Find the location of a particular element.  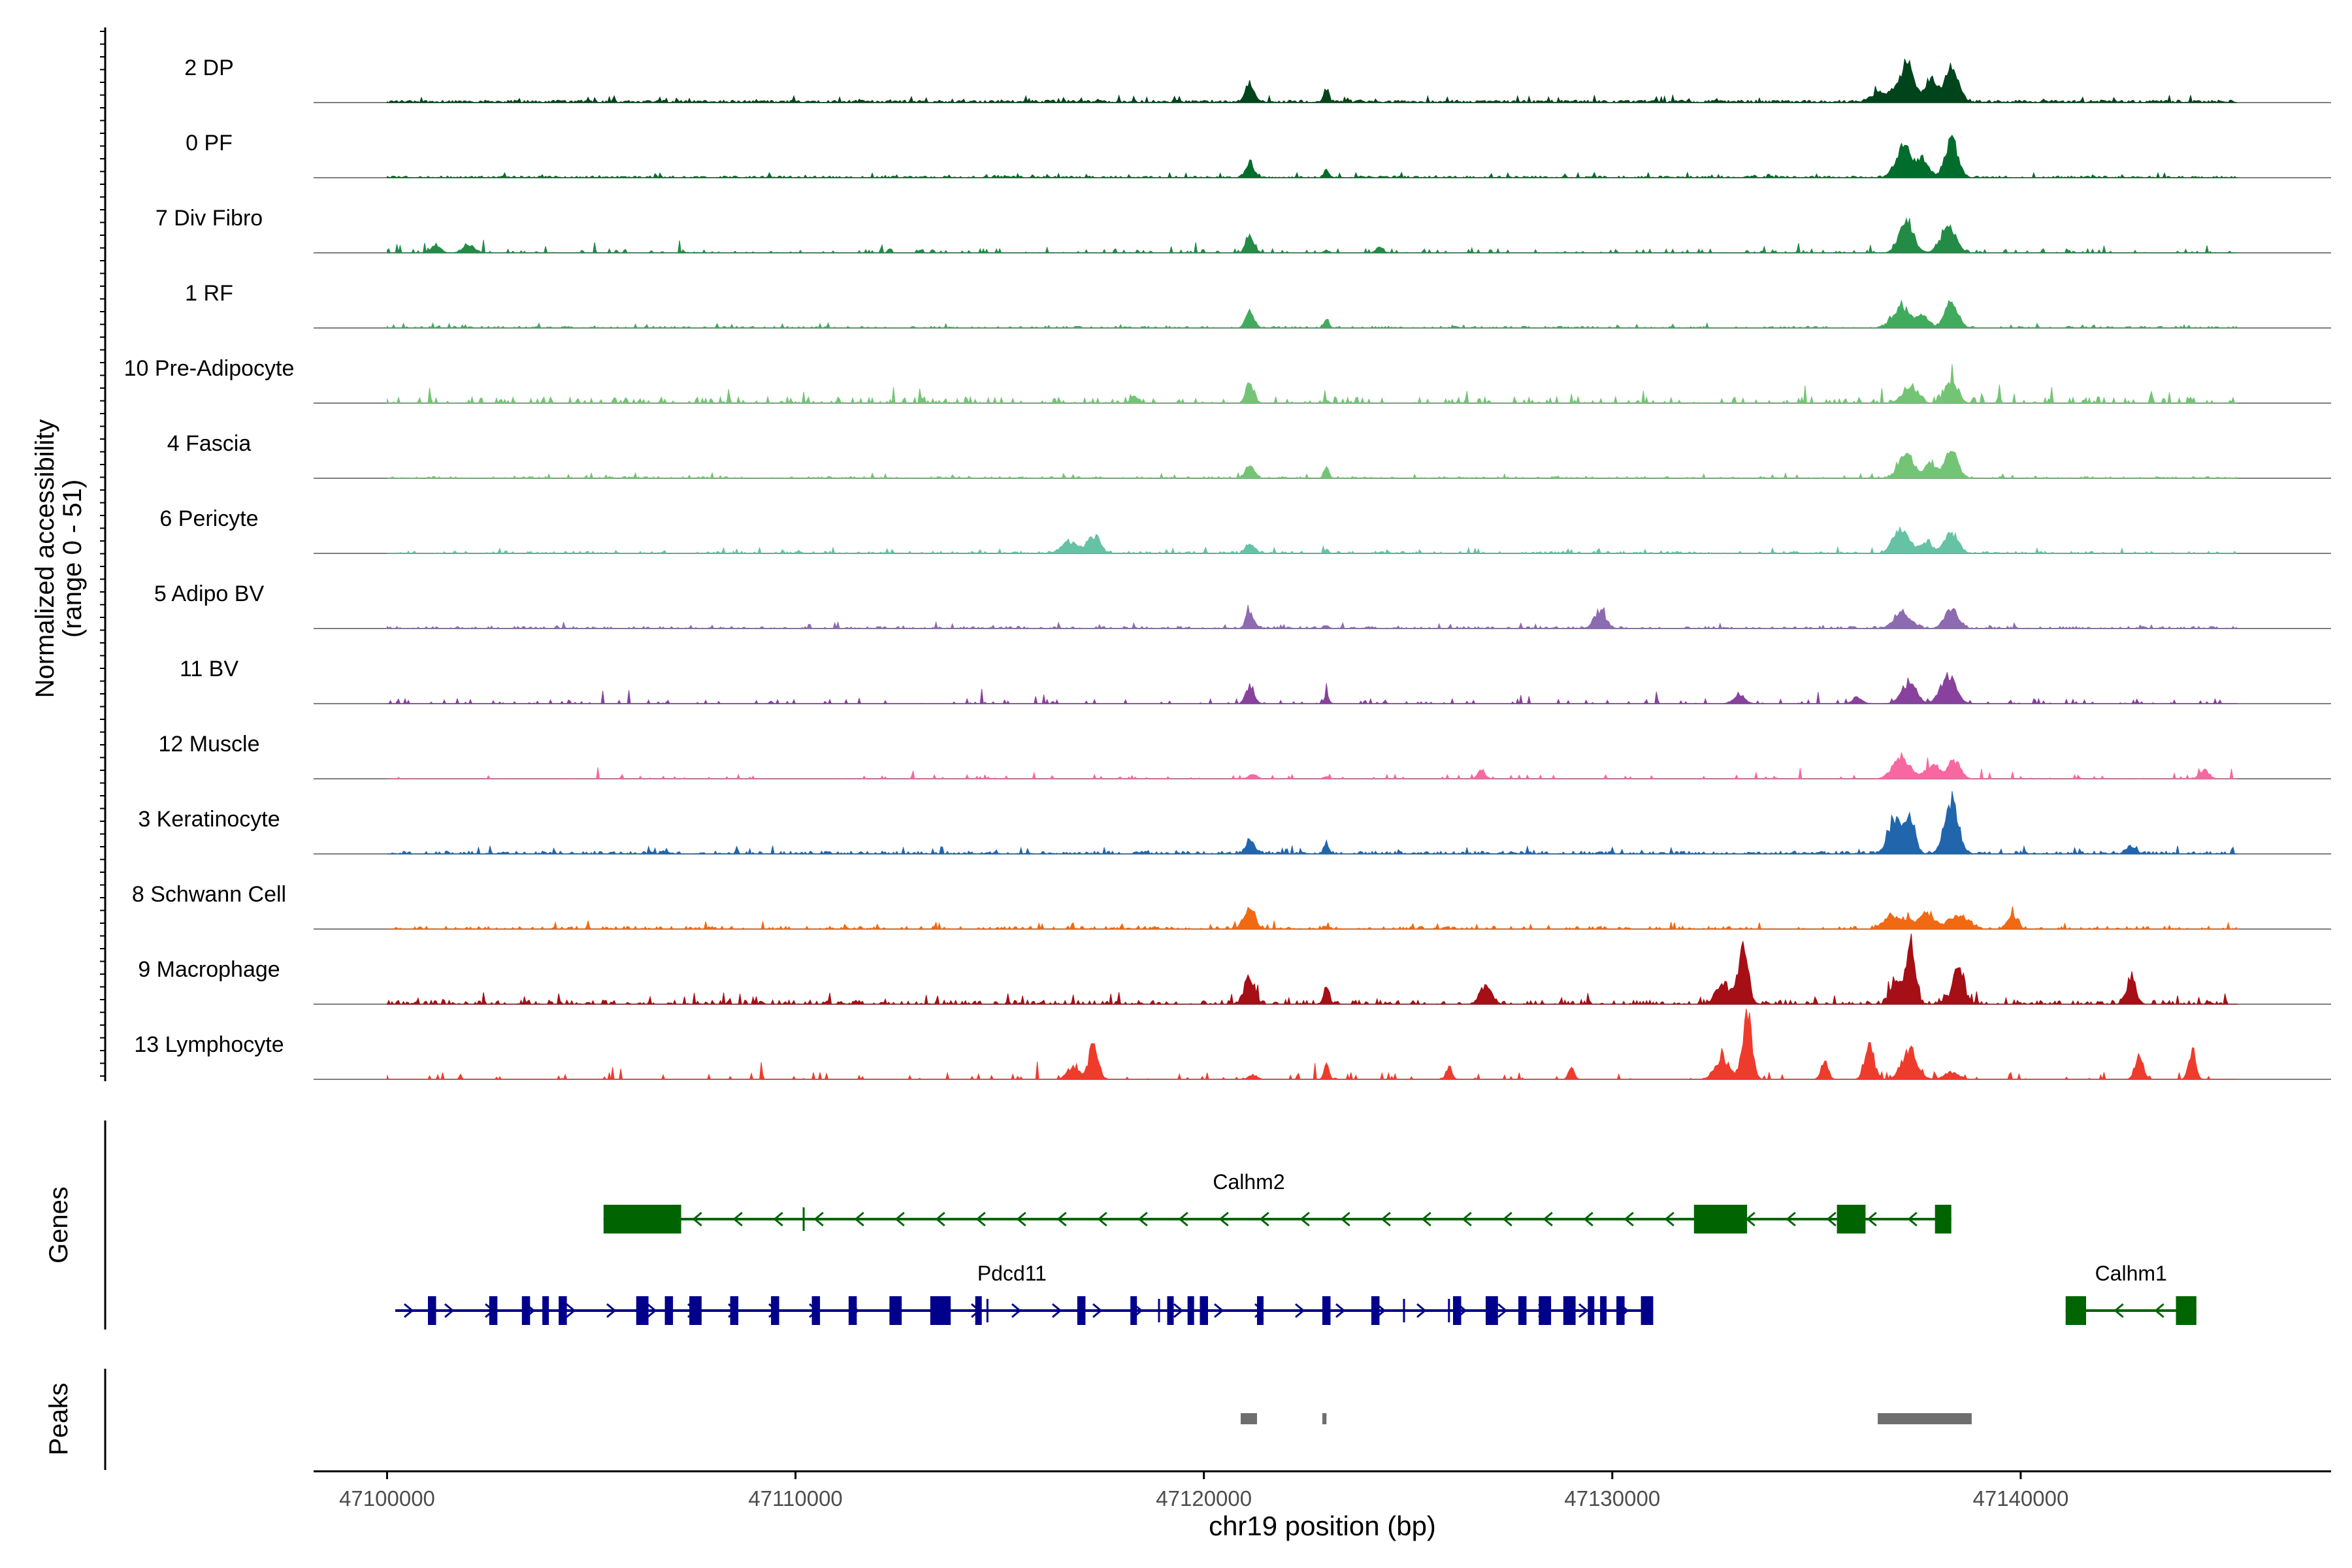

track-label: 0 PF is located at coordinates (209, 143).